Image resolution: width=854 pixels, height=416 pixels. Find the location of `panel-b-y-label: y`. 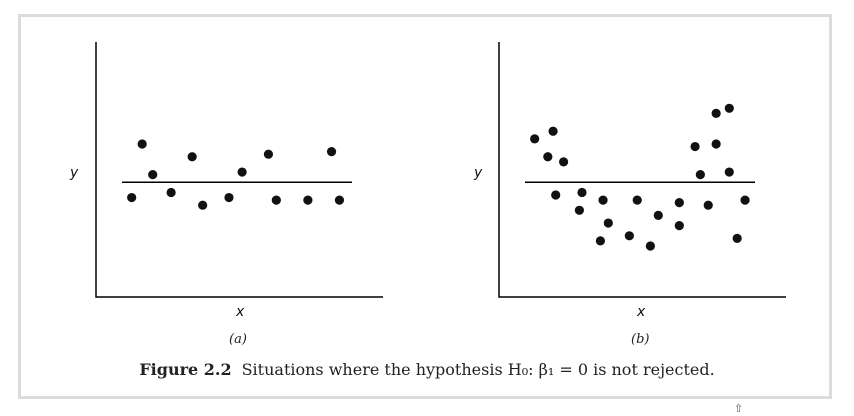

panel-b-y-label: y is located at coordinates (478, 173).